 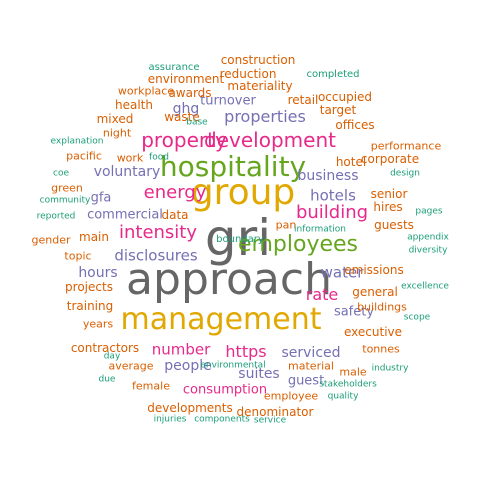 I want to click on word-reported: reported, so click(x=56, y=216).